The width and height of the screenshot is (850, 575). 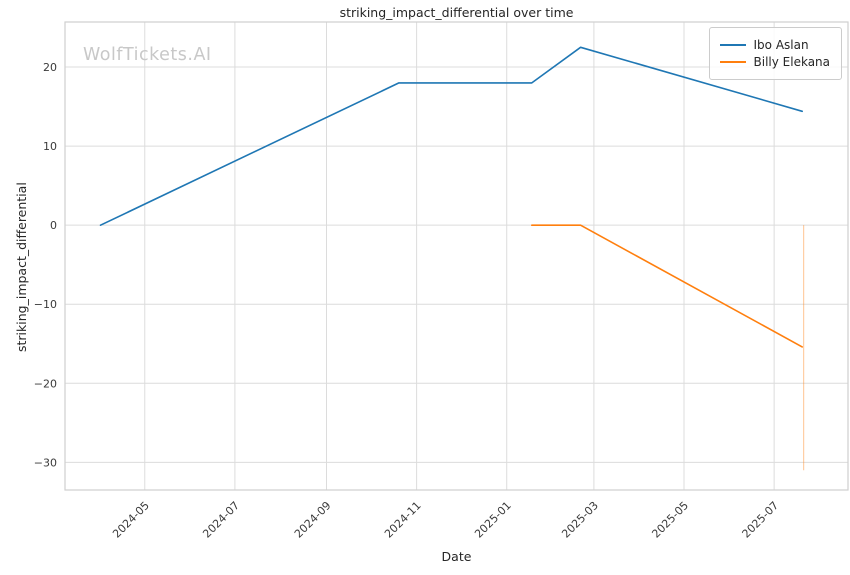 I want to click on x-tick-label: 2025-01, so click(x=493, y=520).